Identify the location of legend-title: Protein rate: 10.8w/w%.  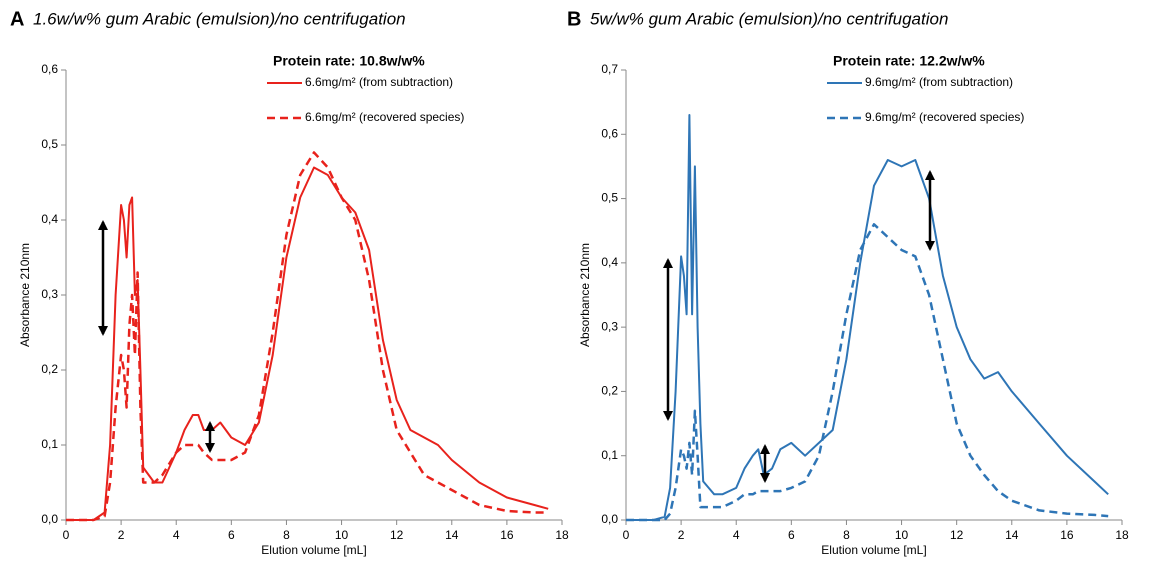
(349, 61).